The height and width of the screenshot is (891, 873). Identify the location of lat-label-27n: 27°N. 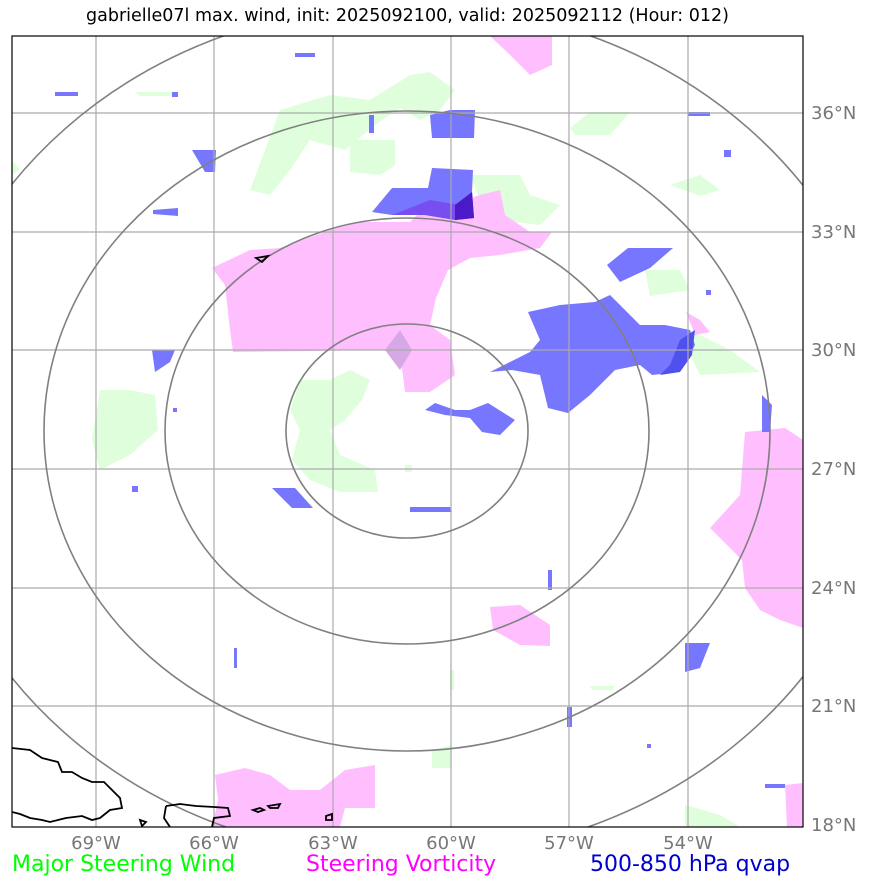
(834, 469).